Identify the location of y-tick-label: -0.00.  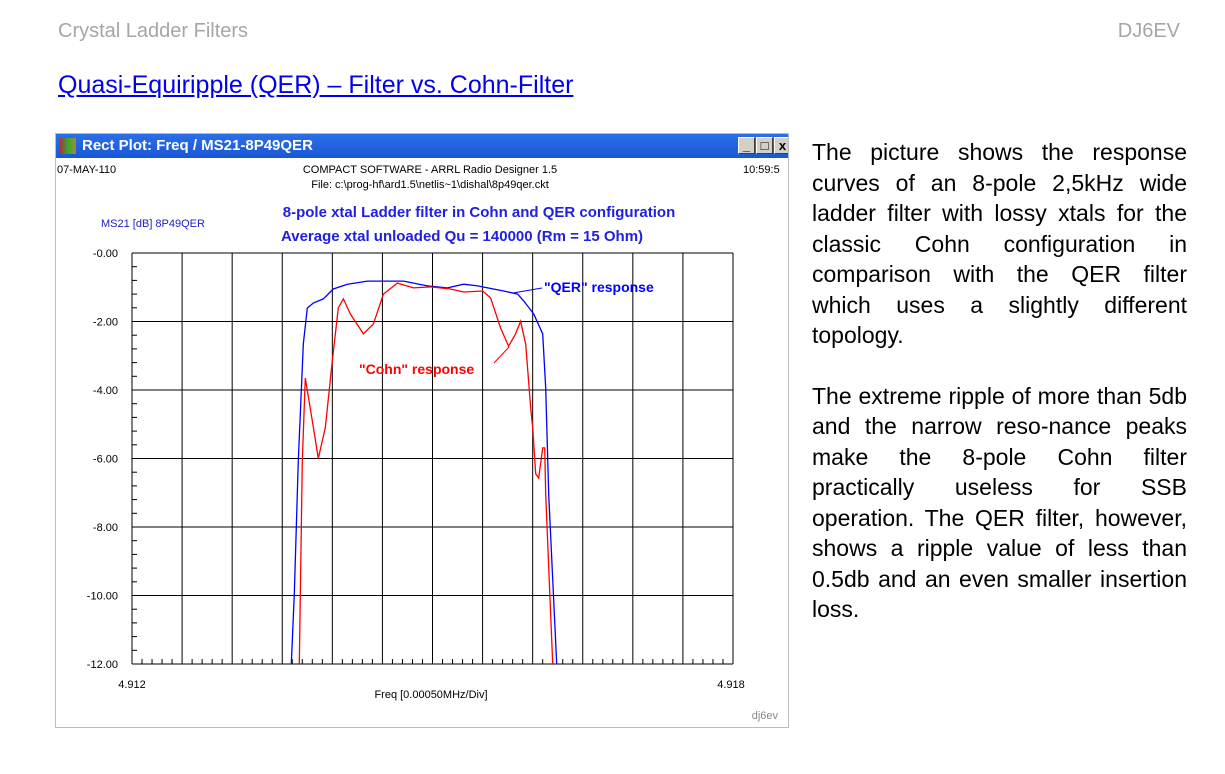
(105, 254).